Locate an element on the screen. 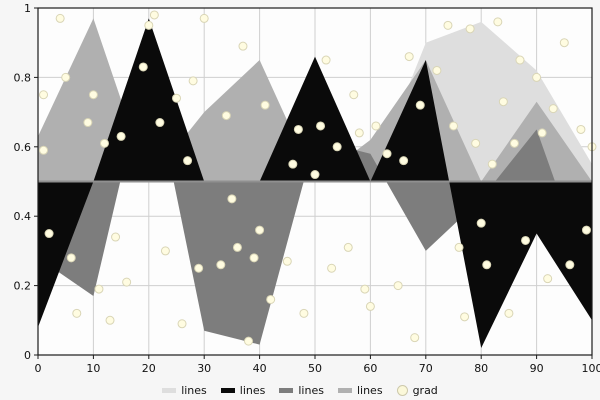  x-tick-label: 100 is located at coordinates (591, 368).